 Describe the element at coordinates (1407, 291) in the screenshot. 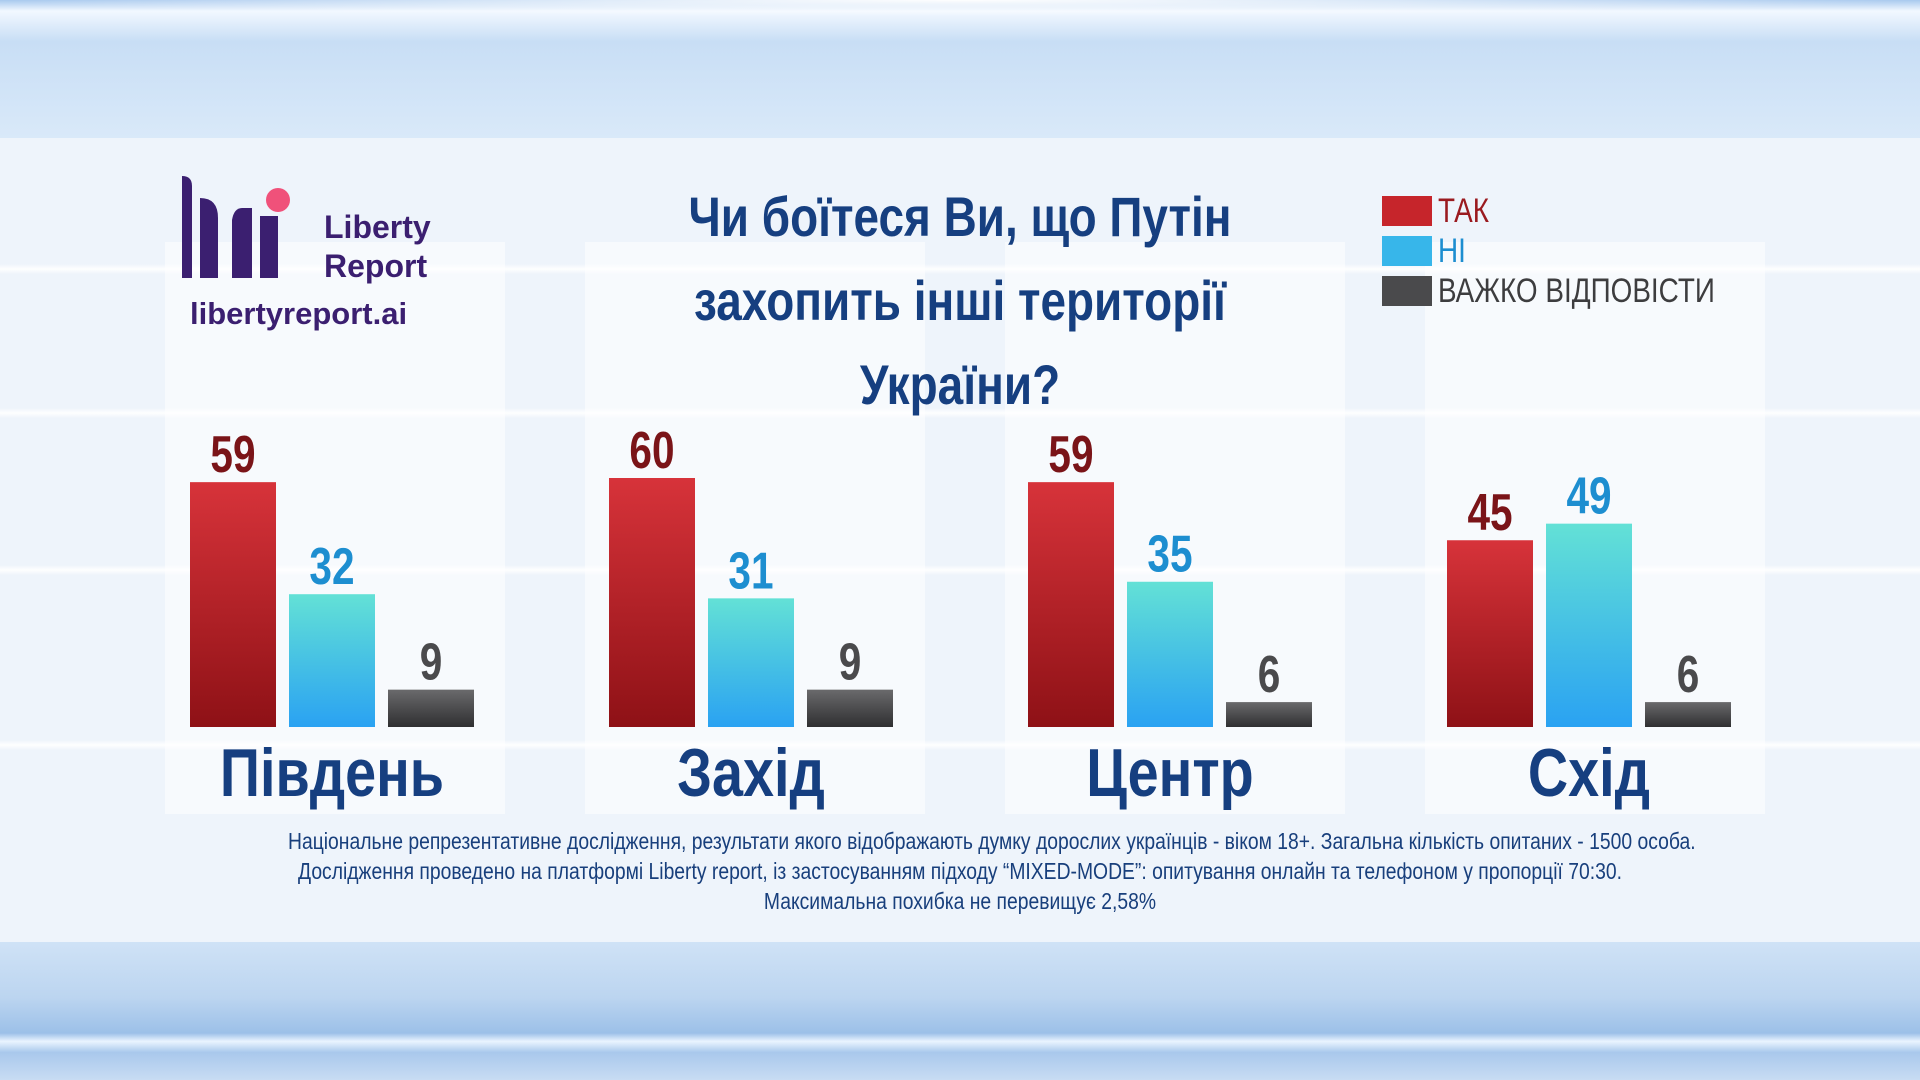

I see `legend-swatch-hard-to-say` at that location.